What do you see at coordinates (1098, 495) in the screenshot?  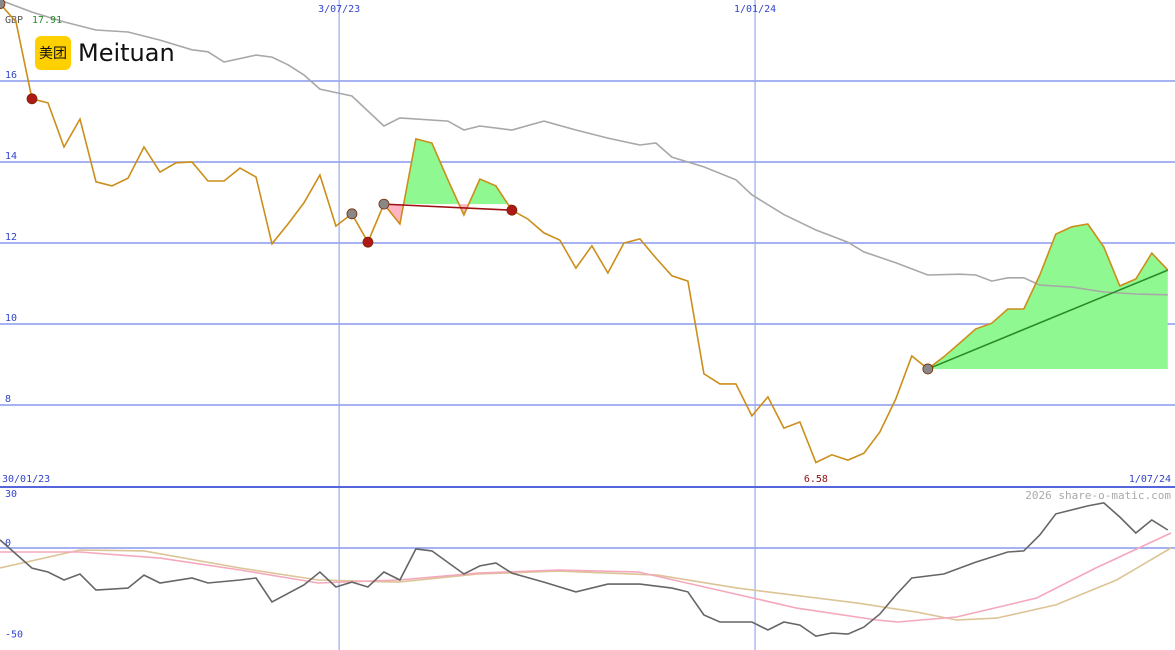 I see `watermark: 2026 share-o-matic.com` at bounding box center [1098, 495].